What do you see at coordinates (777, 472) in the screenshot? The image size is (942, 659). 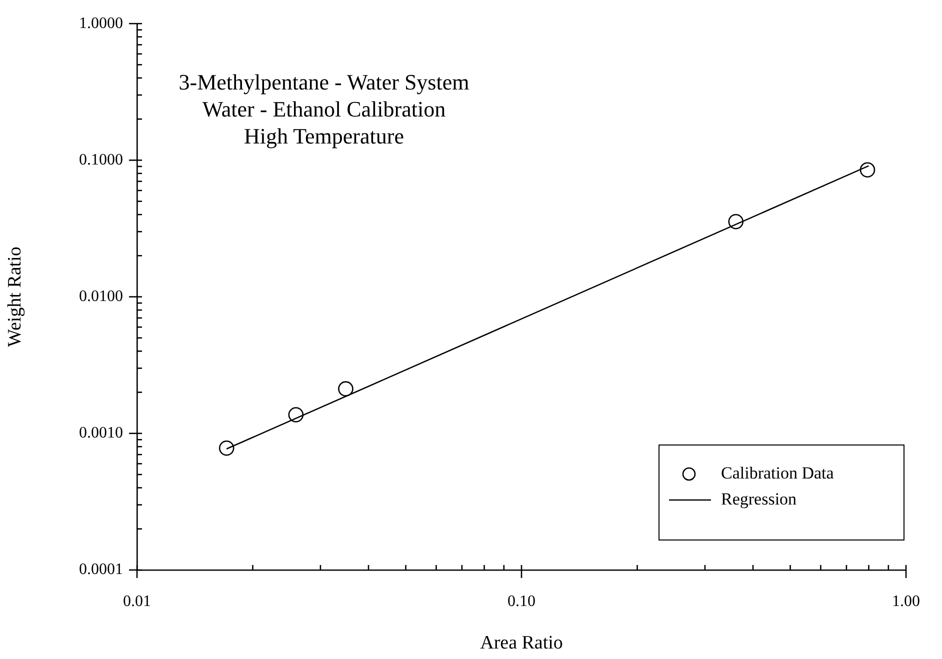 I see `legend-label: Calibration Data` at bounding box center [777, 472].